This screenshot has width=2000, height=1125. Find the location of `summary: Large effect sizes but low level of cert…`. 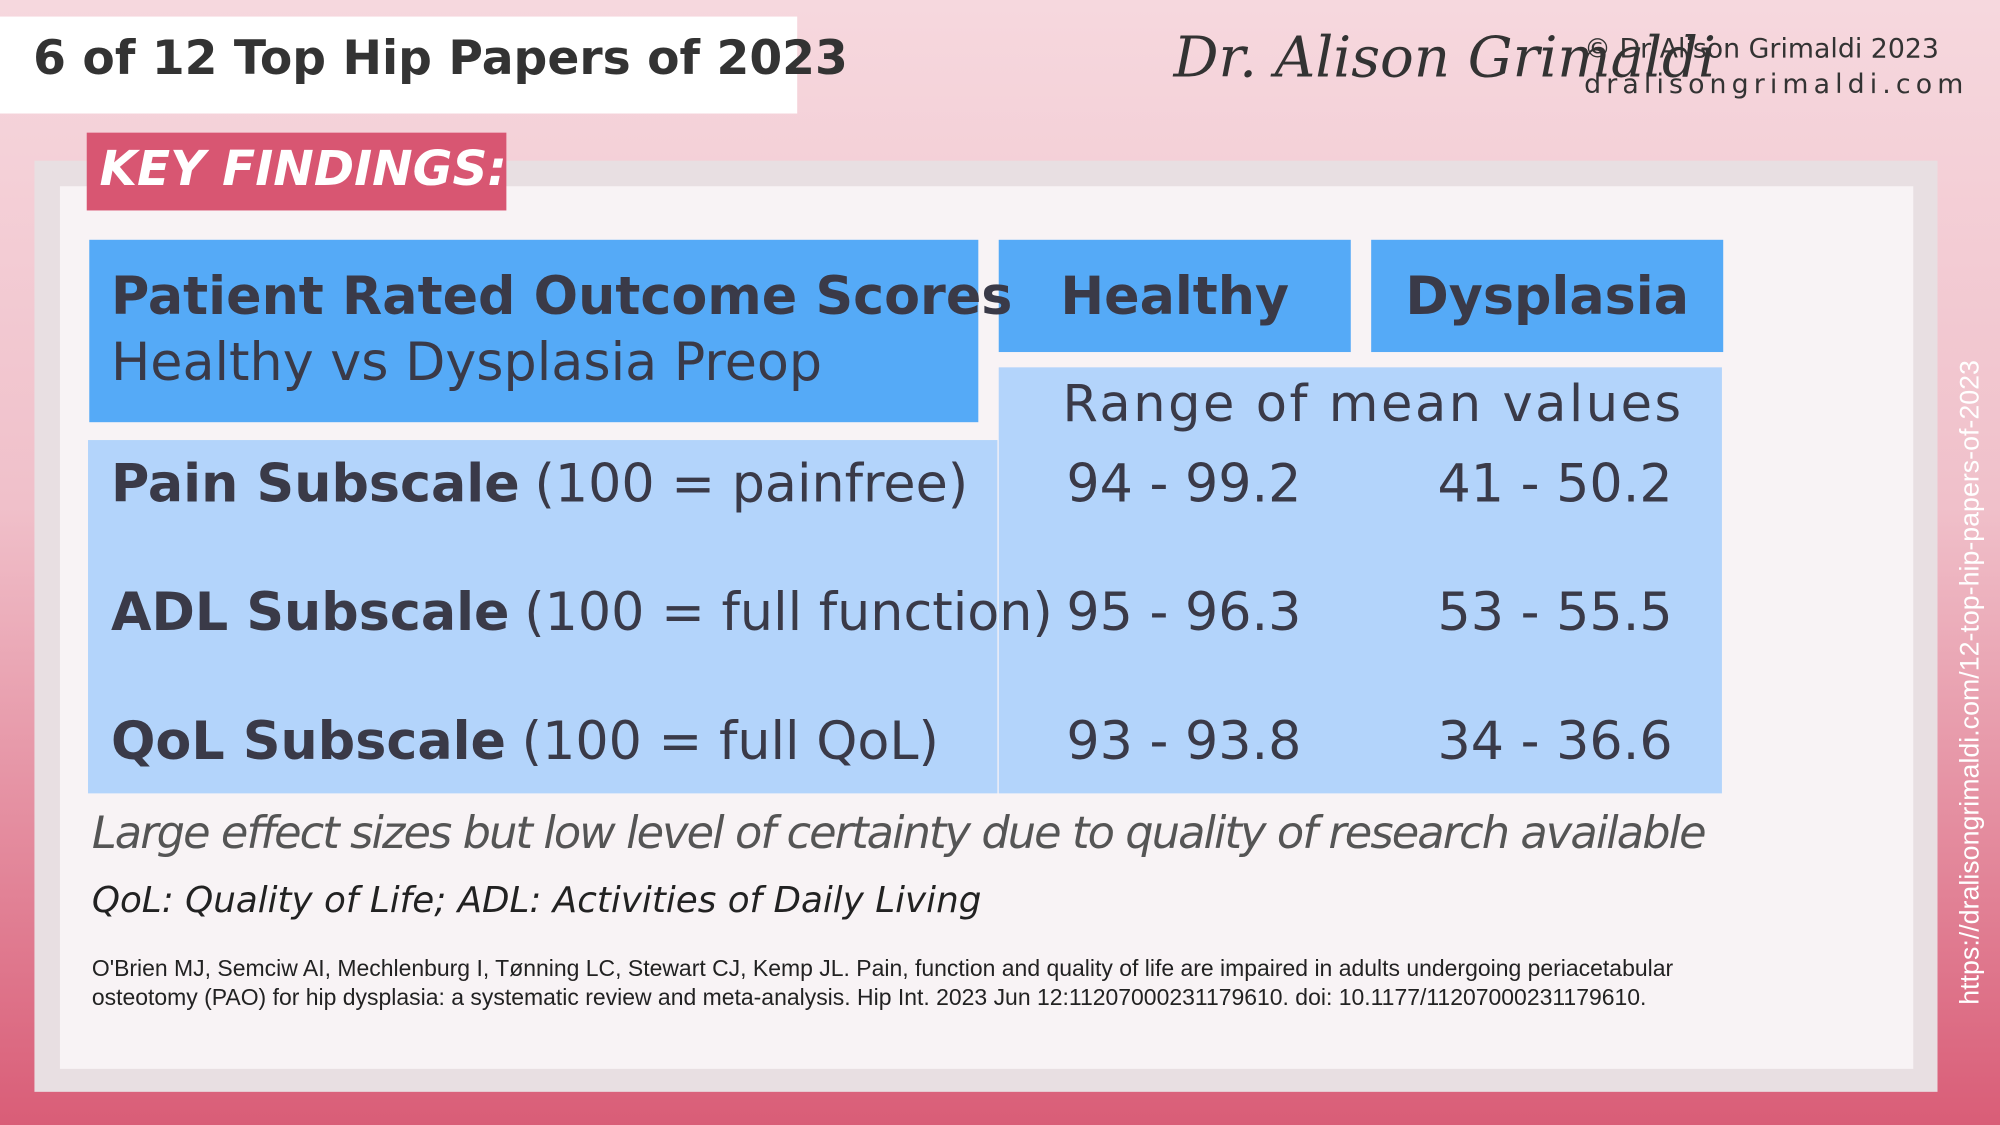

summary: Large effect sizes but low level of cert… is located at coordinates (899, 834).